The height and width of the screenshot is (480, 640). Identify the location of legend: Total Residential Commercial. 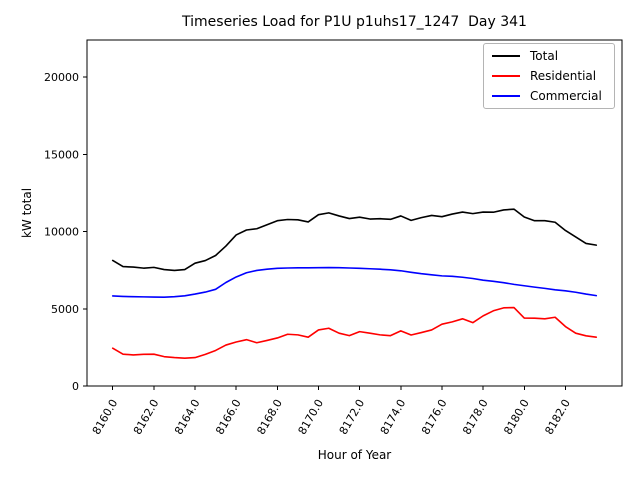
(549, 76).